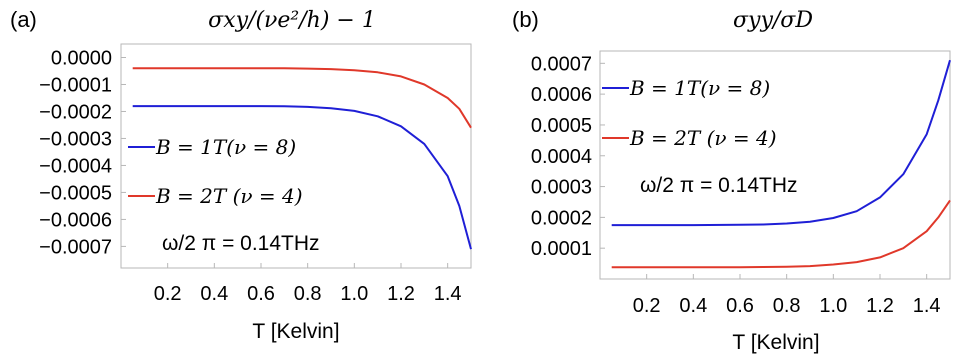 Image resolution: width=956 pixels, height=360 pixels. What do you see at coordinates (561, 218) in the screenshot?
I see `y-tick-label: 0.0002` at bounding box center [561, 218].